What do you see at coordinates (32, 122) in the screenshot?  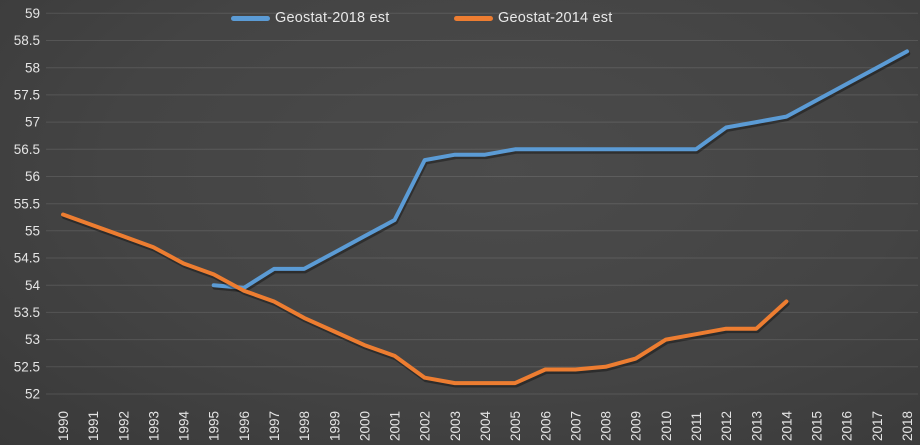 I see `y-axis-tick-label: 57` at bounding box center [32, 122].